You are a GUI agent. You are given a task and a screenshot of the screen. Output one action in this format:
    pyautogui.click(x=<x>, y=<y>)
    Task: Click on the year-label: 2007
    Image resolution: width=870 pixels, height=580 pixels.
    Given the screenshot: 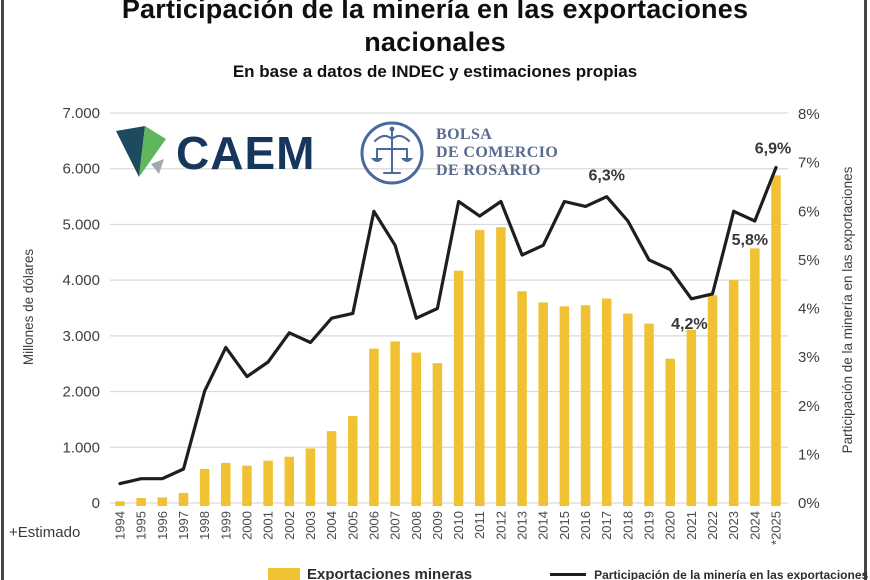 What is the action you would take?
    pyautogui.click(x=395, y=525)
    